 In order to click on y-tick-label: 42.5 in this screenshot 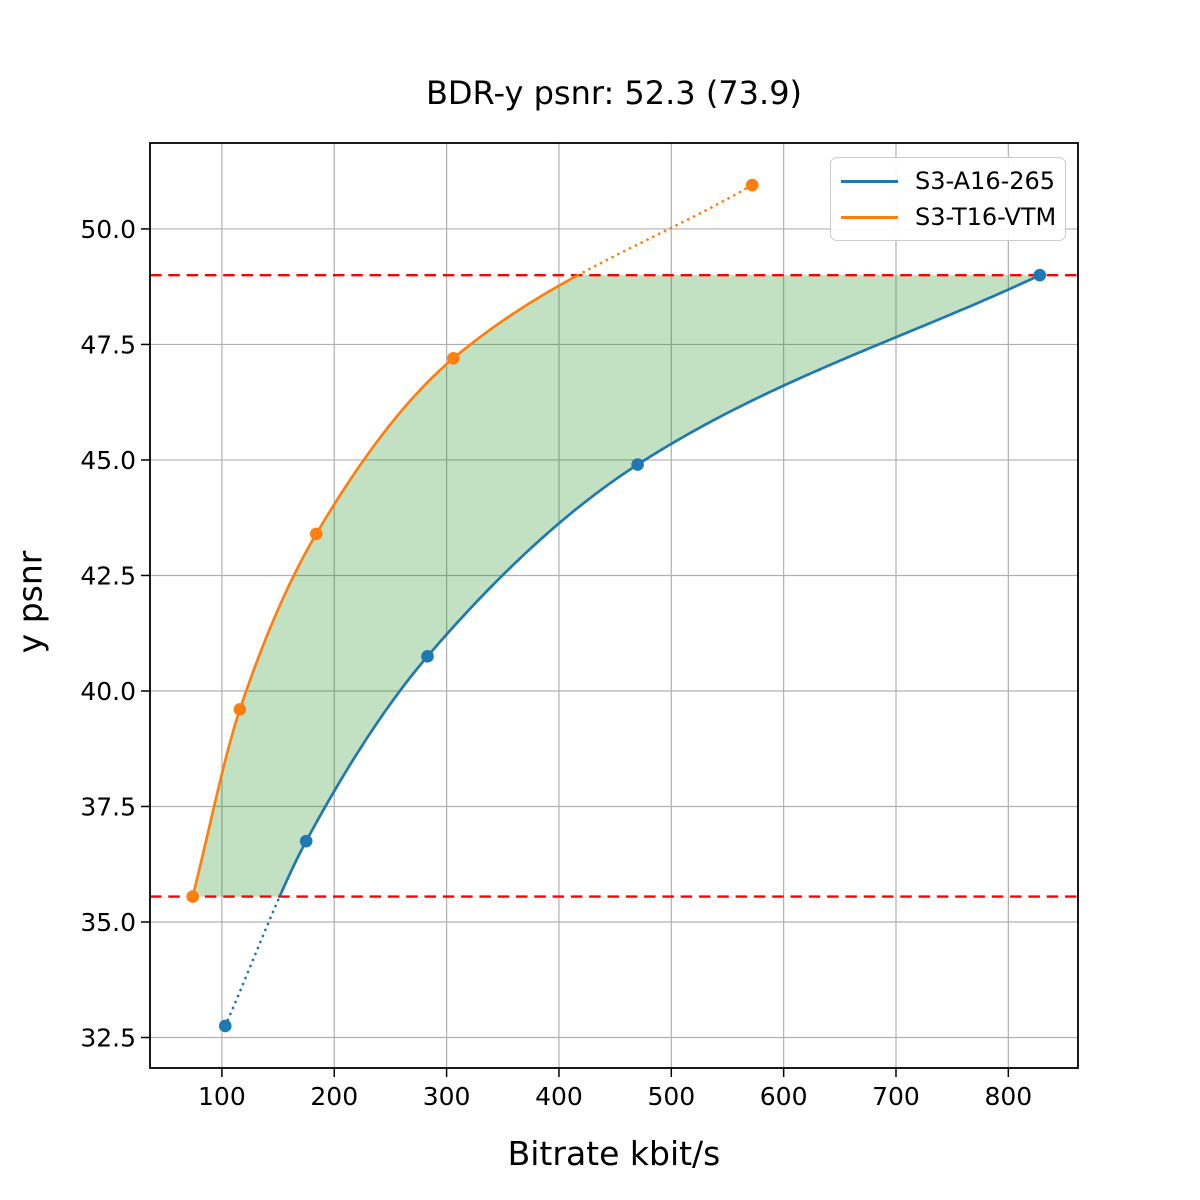, I will do `click(108, 575)`.